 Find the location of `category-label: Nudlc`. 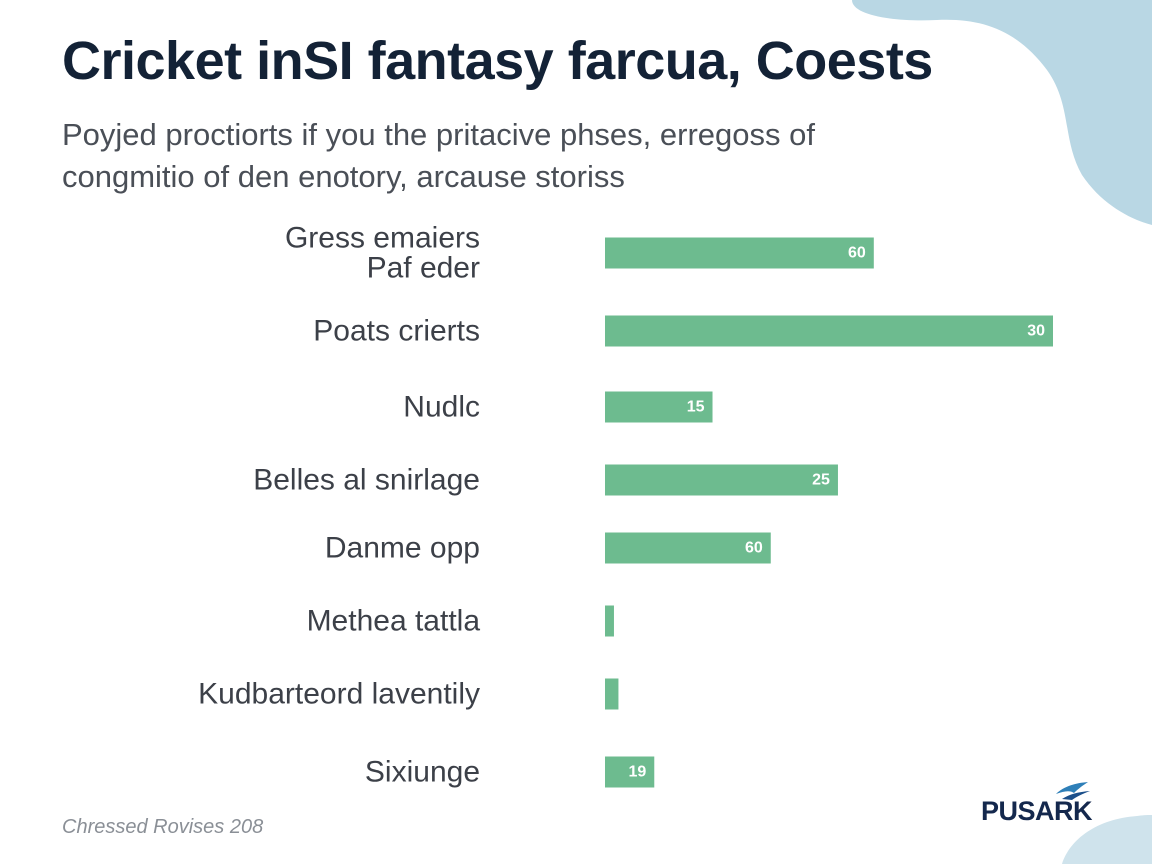

category-label: Nudlc is located at coordinates (441, 407).